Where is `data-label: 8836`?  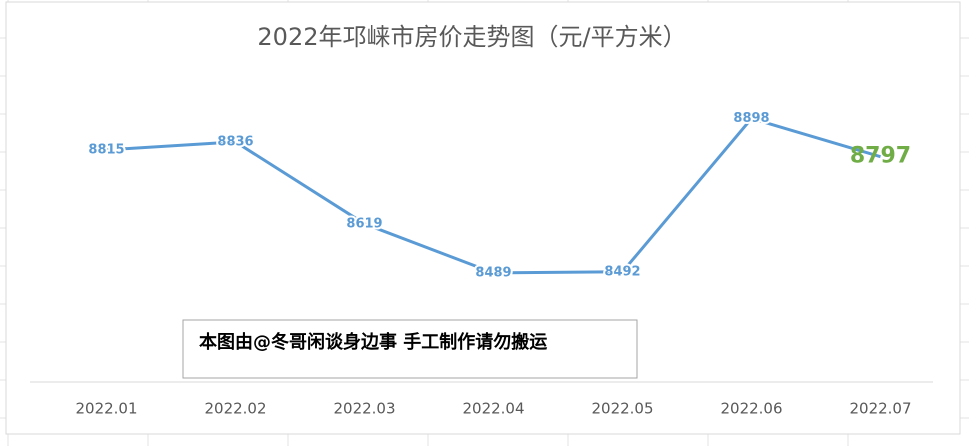 data-label: 8836 is located at coordinates (235, 141).